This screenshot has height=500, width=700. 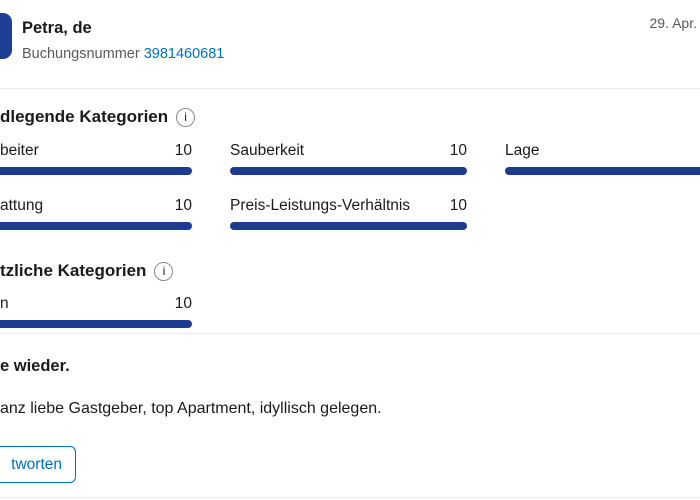 I want to click on bottom-divider, so click(x=350, y=497).